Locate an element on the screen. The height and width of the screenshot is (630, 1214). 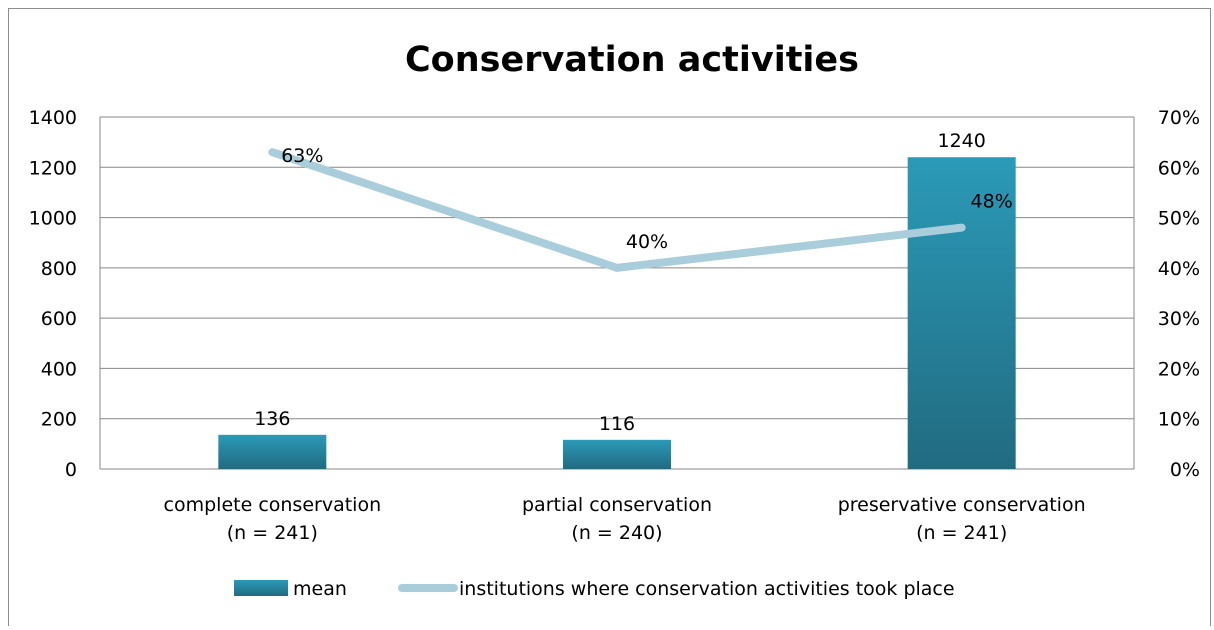
right-tick-label: 60% is located at coordinates (1179, 168).